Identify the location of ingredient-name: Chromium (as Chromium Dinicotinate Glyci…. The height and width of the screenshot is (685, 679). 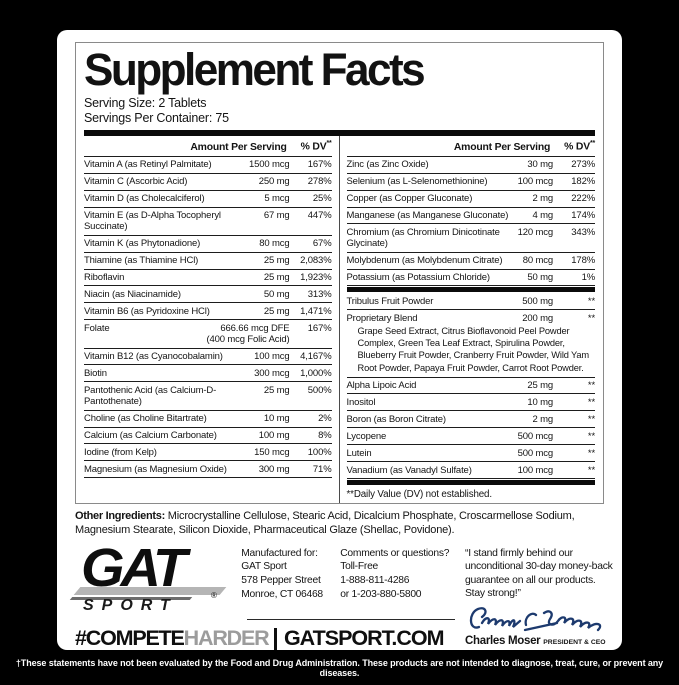
(423, 238).